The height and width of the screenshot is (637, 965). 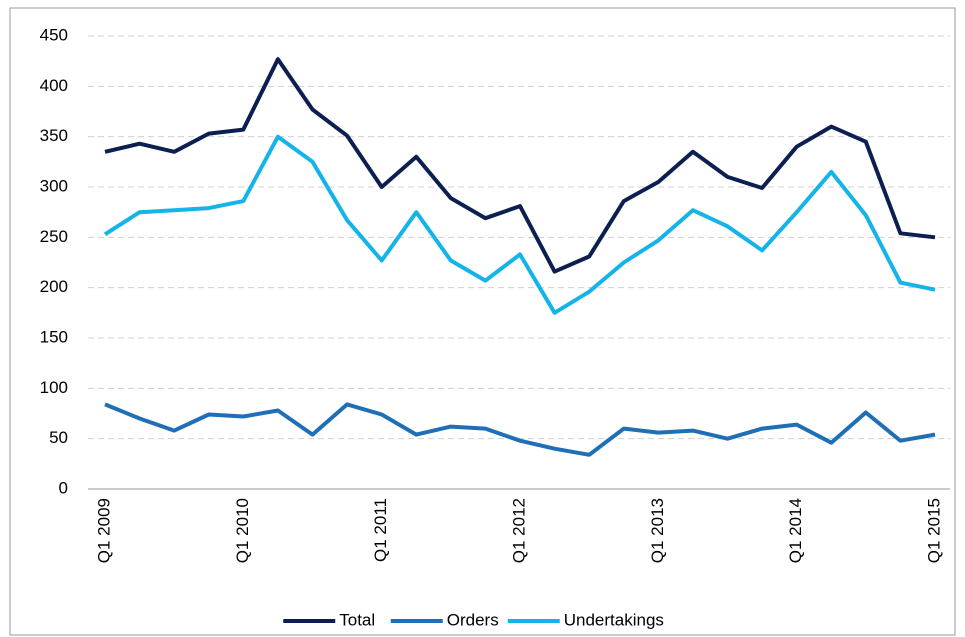 What do you see at coordinates (54, 85) in the screenshot?
I see `y-tick-label: 400` at bounding box center [54, 85].